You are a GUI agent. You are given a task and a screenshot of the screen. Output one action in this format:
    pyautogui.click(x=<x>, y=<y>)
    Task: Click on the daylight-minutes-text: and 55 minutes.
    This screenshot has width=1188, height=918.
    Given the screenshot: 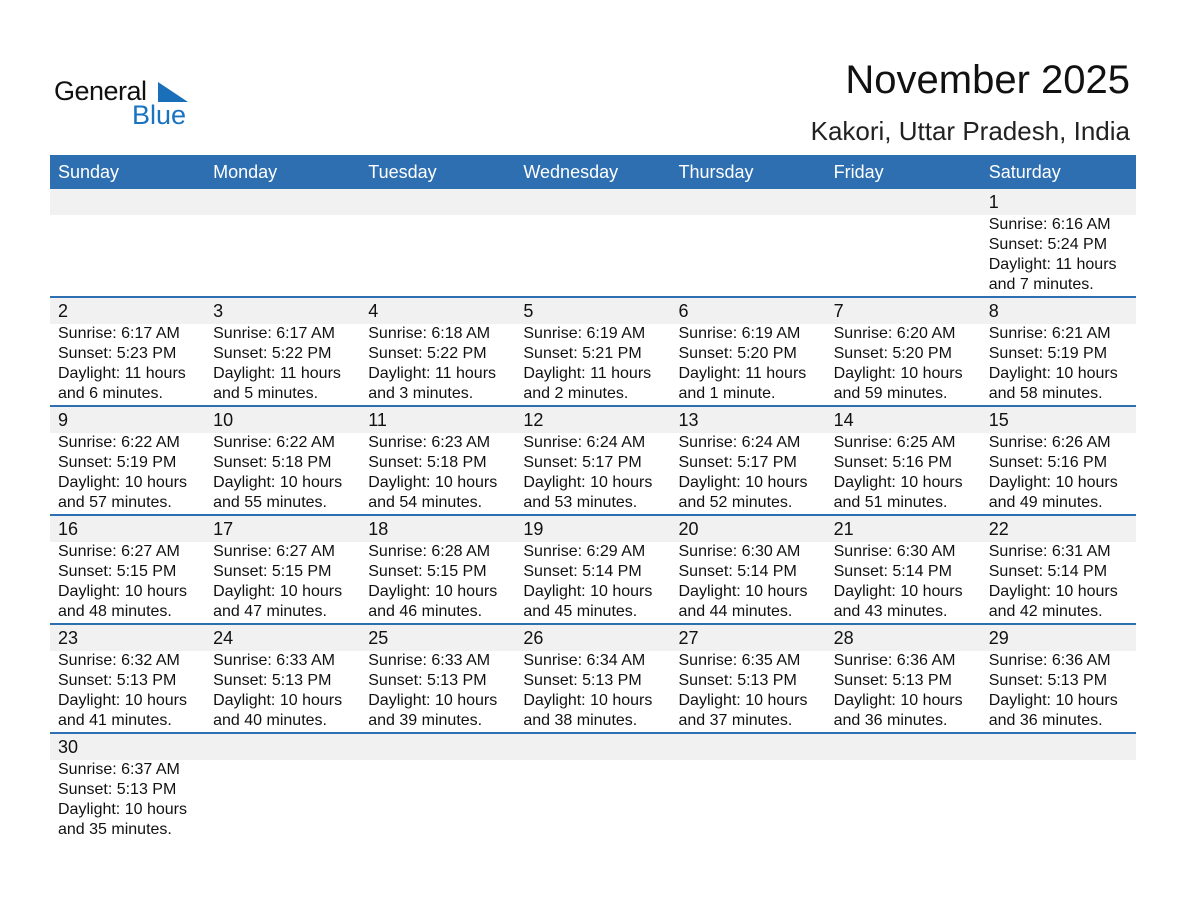 What is the action you would take?
    pyautogui.click(x=270, y=502)
    